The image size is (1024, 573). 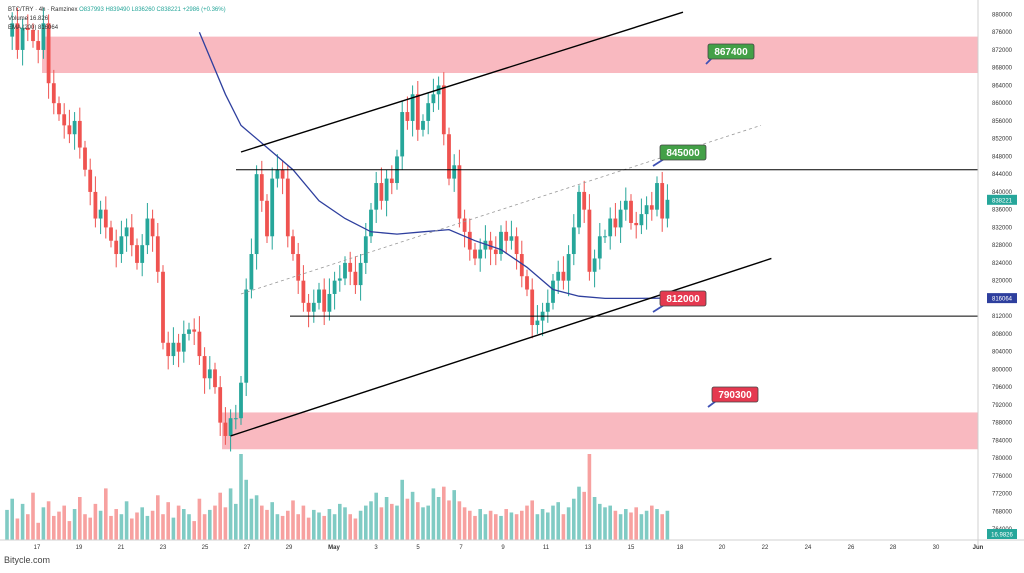 What do you see at coordinates (1002, 15) in the screenshot?
I see `y-tick-label: 880000` at bounding box center [1002, 15].